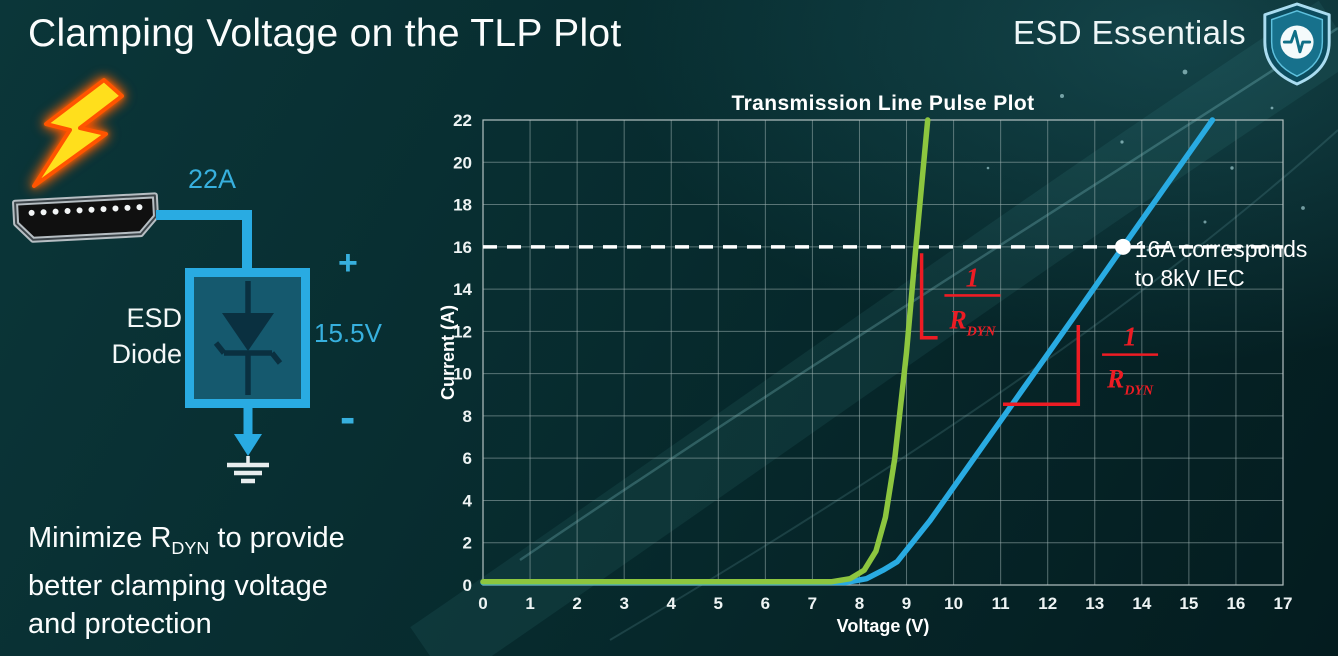 This screenshot has width=1338, height=656. What do you see at coordinates (449, 352) in the screenshot?
I see `svg-text: Current (A)` at bounding box center [449, 352].